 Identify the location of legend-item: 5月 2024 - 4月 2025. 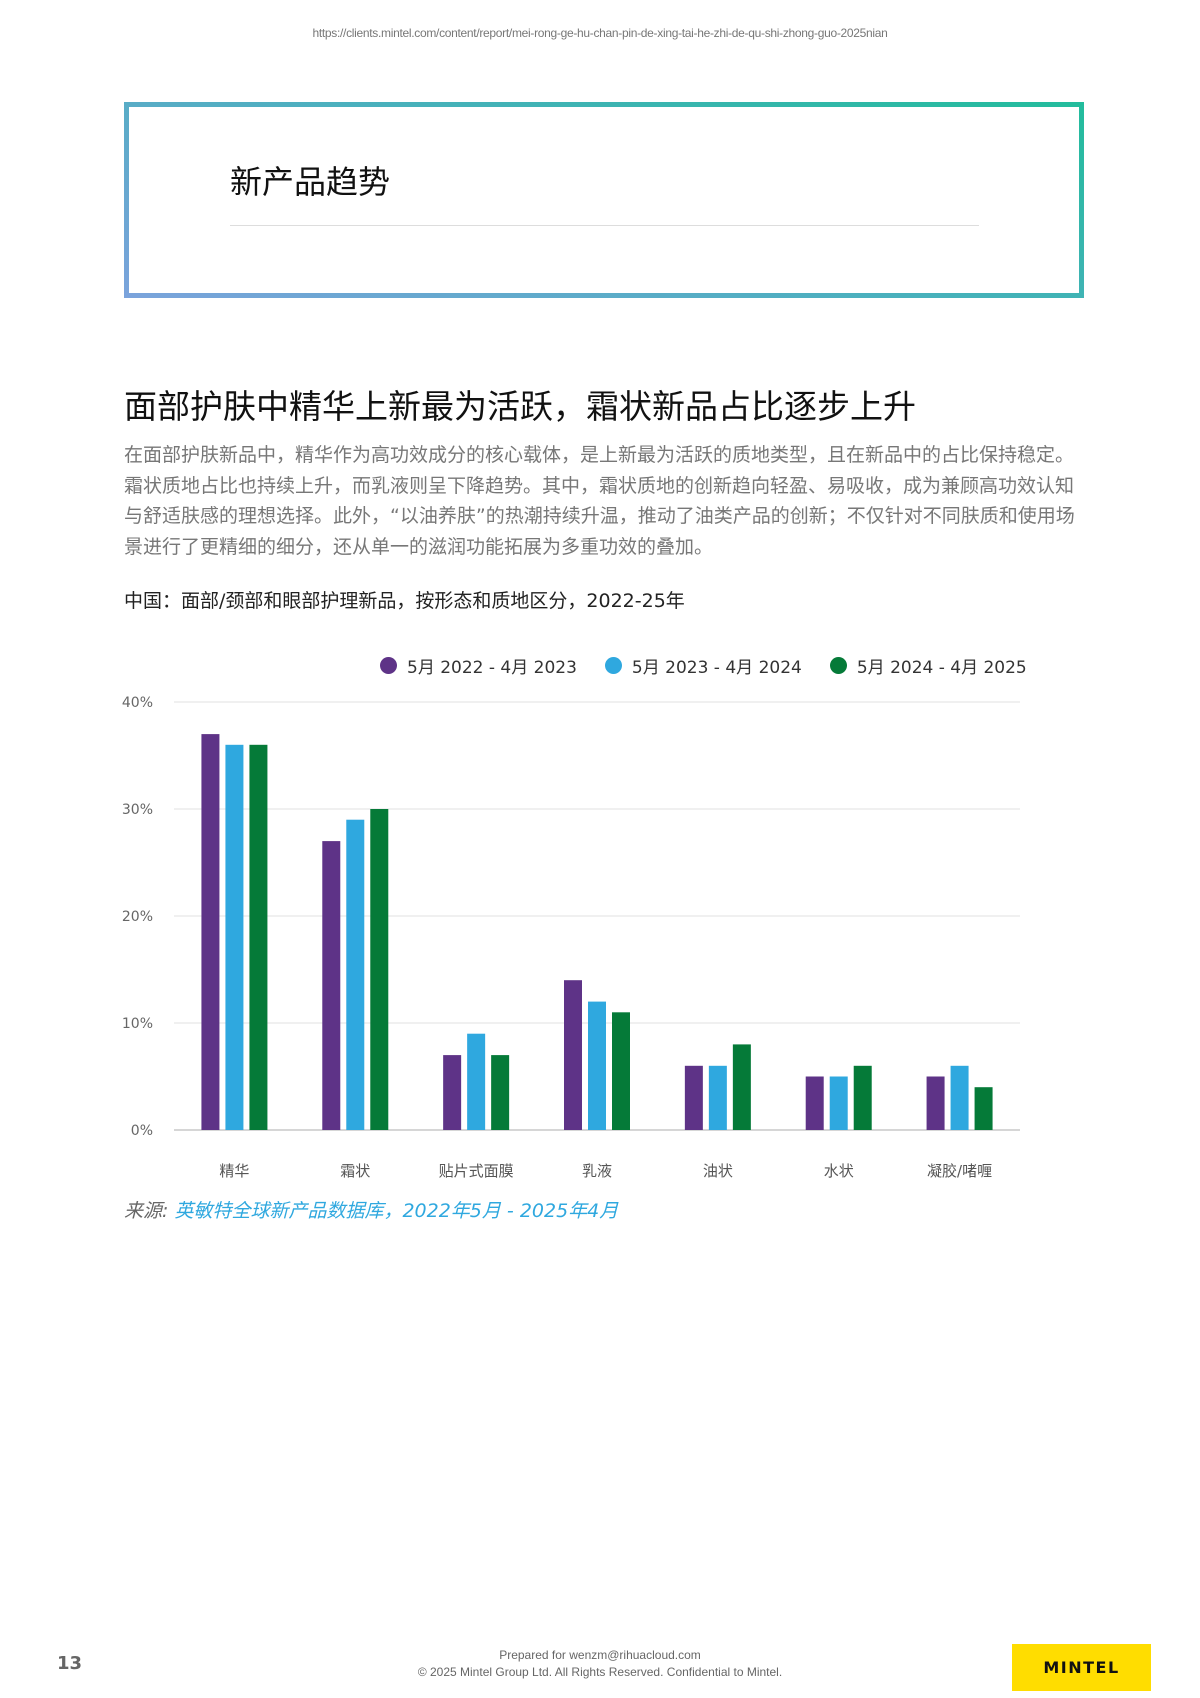
(928, 665).